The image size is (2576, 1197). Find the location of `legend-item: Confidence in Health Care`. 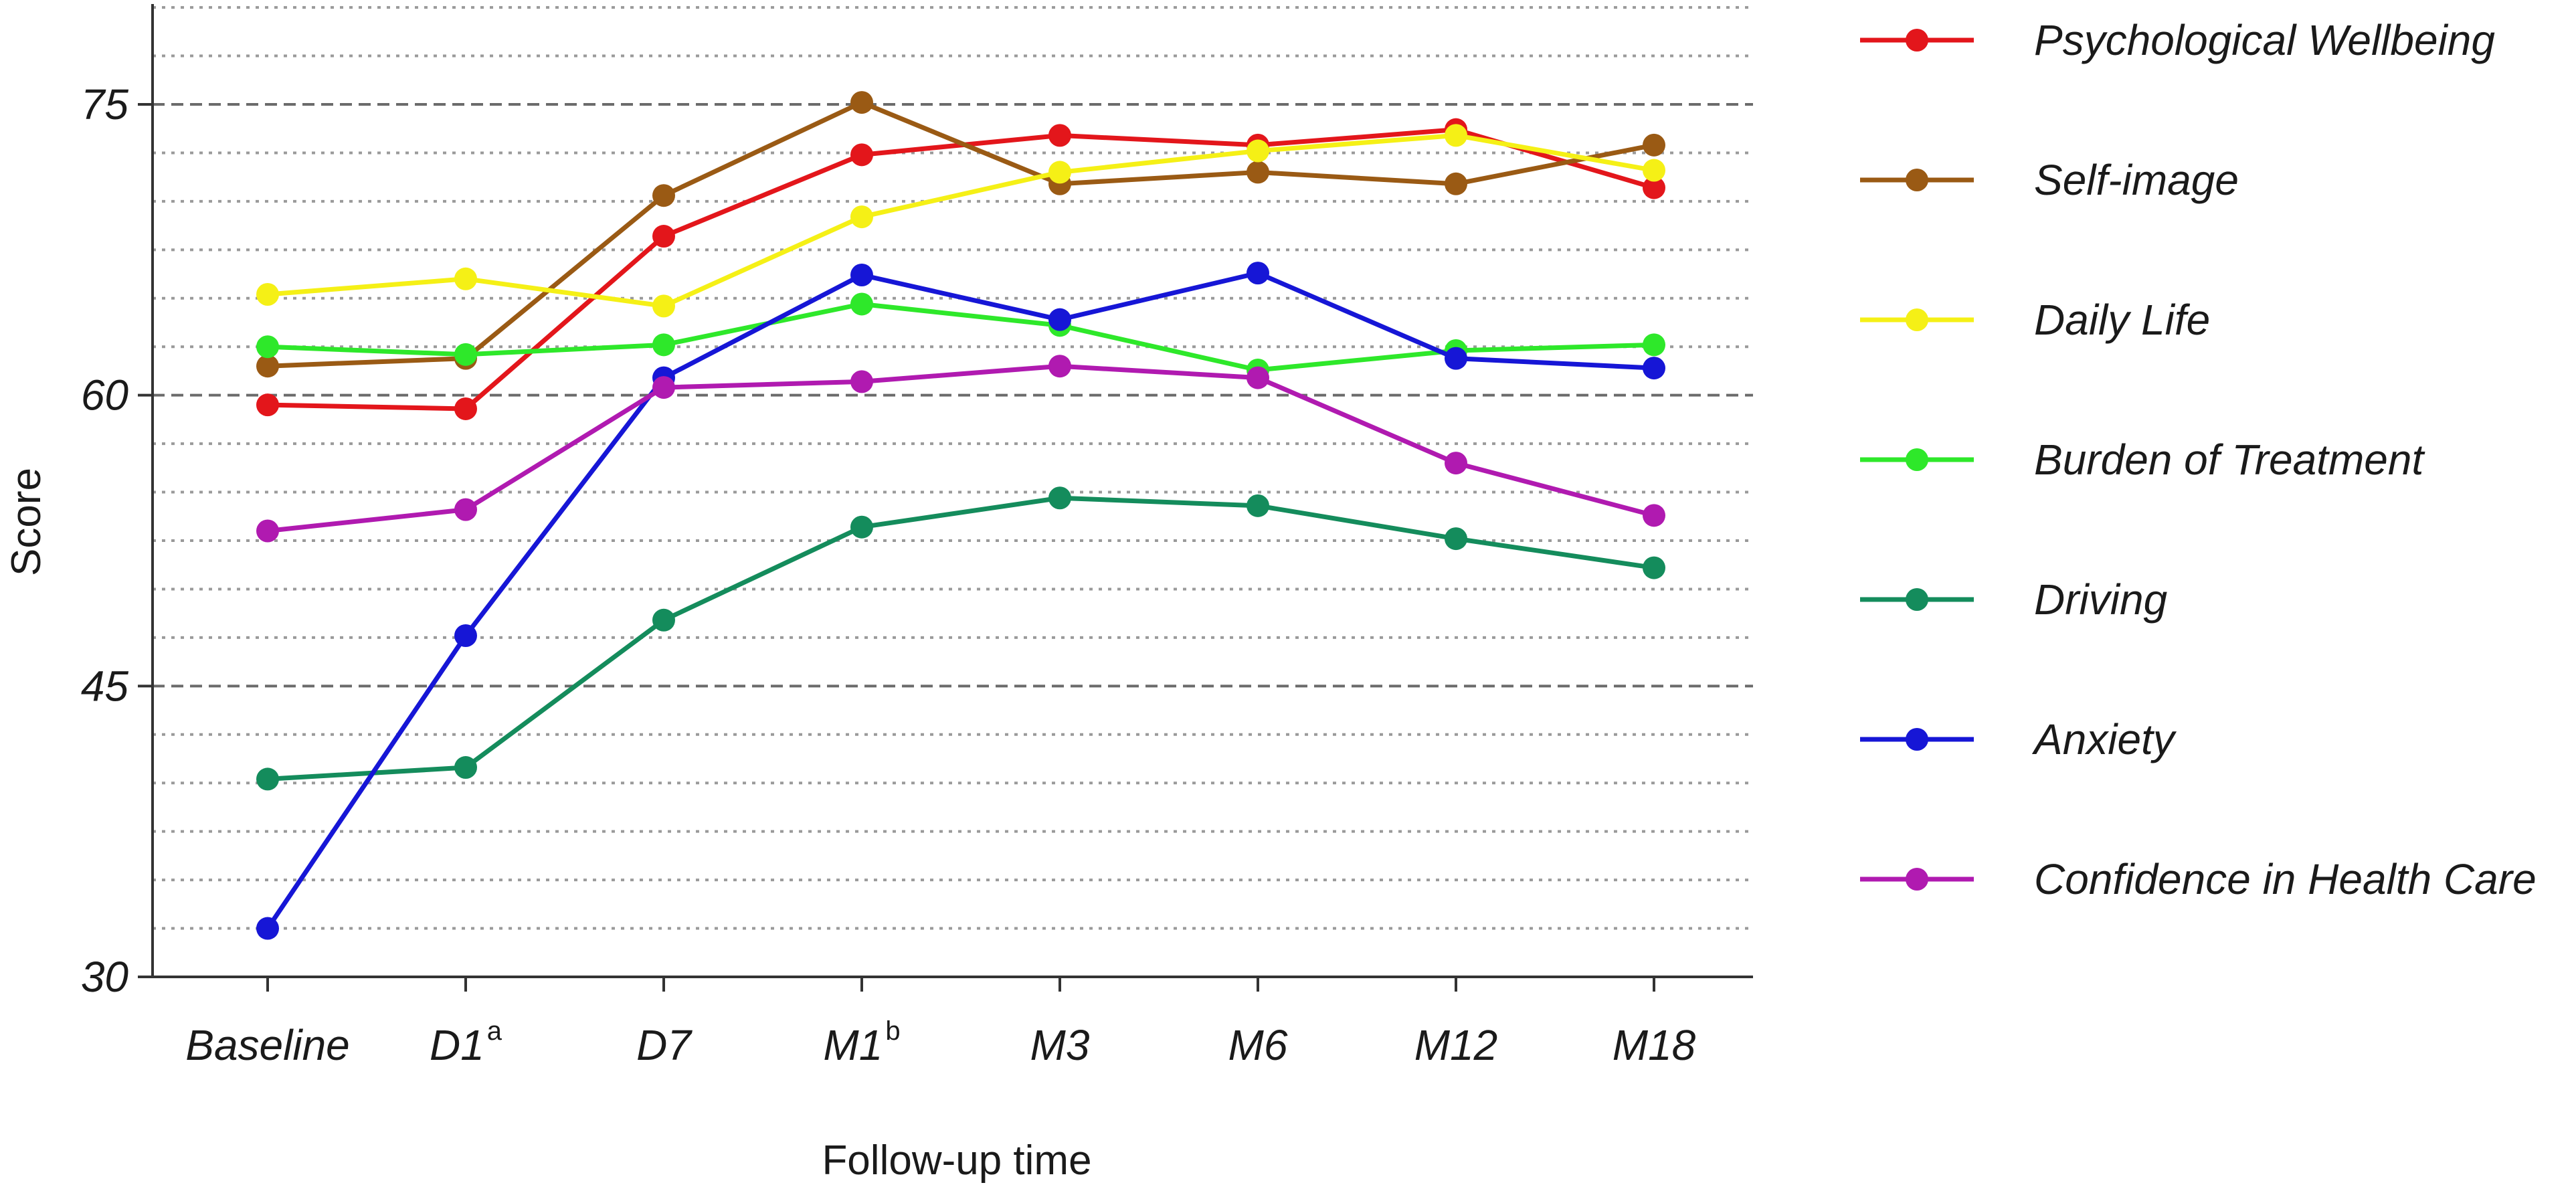

legend-item: Confidence in Health Care is located at coordinates (2198, 879).